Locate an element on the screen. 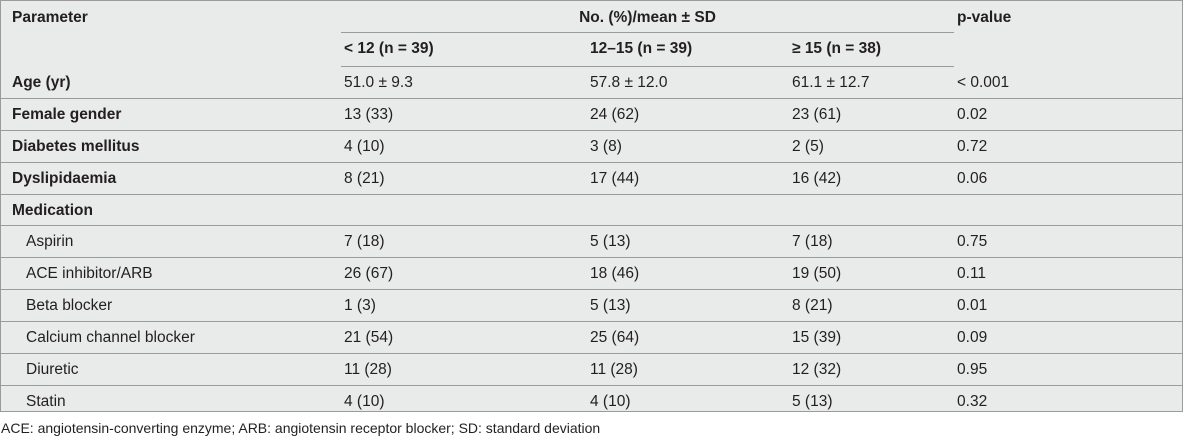 The width and height of the screenshot is (1183, 440). cell-p-value: 0.01 is located at coordinates (1068, 306).